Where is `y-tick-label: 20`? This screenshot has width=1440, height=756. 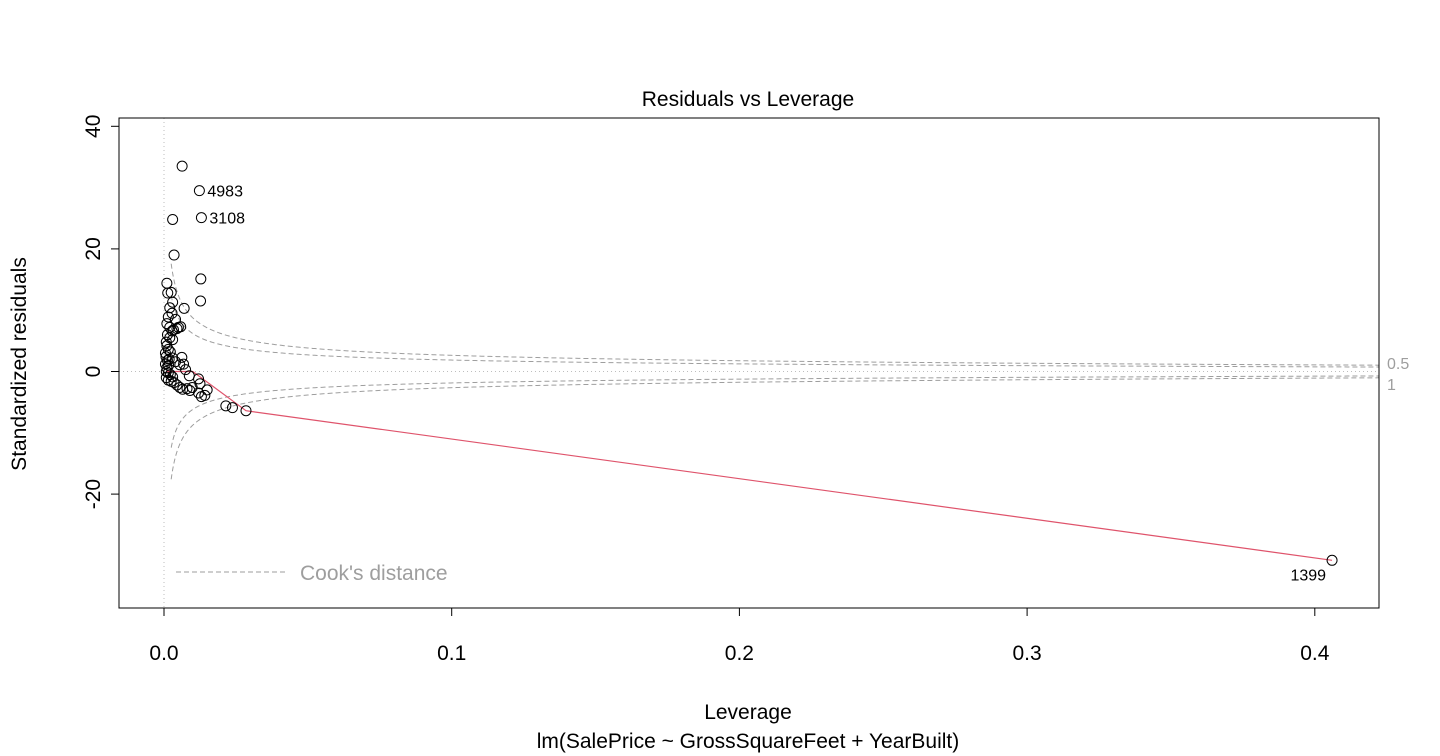
y-tick-label: 20 is located at coordinates (93, 248).